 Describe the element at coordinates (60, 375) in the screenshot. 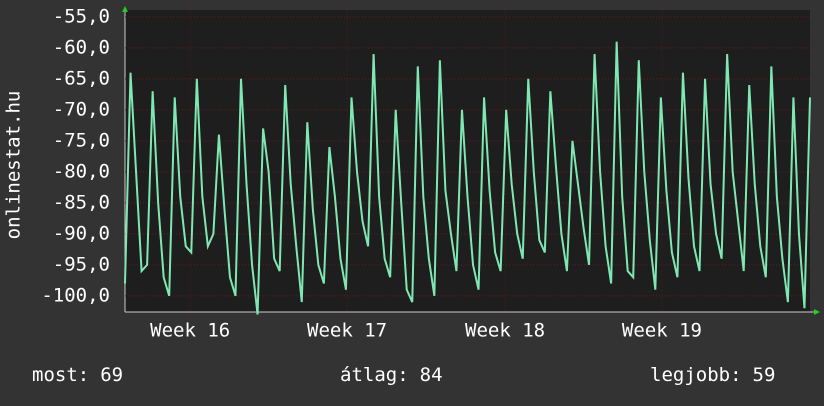

I see `stat-label: most:` at that location.